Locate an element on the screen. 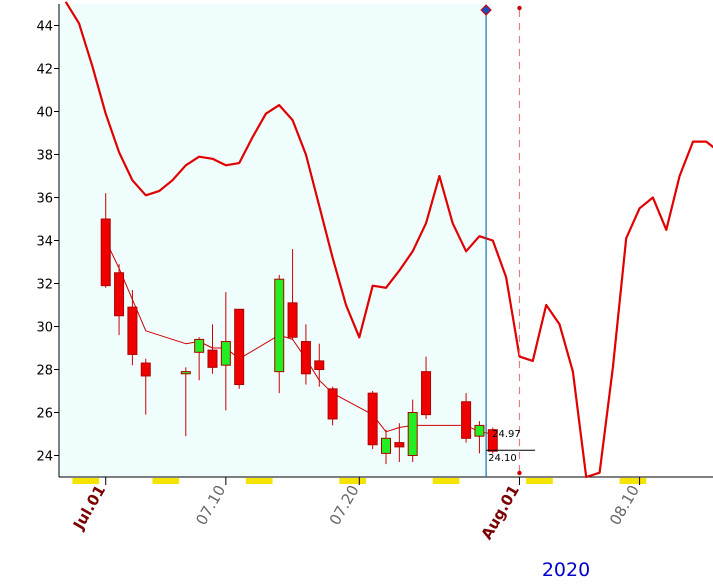  cursor-layer is located at coordinates (501, 240).